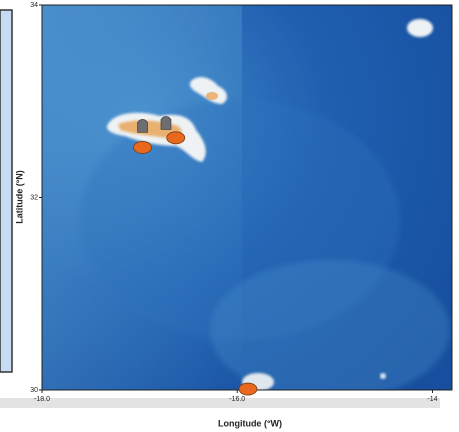 The height and width of the screenshot is (432, 459). What do you see at coordinates (34, 5) in the screenshot?
I see `y-tick-label: 34` at bounding box center [34, 5].